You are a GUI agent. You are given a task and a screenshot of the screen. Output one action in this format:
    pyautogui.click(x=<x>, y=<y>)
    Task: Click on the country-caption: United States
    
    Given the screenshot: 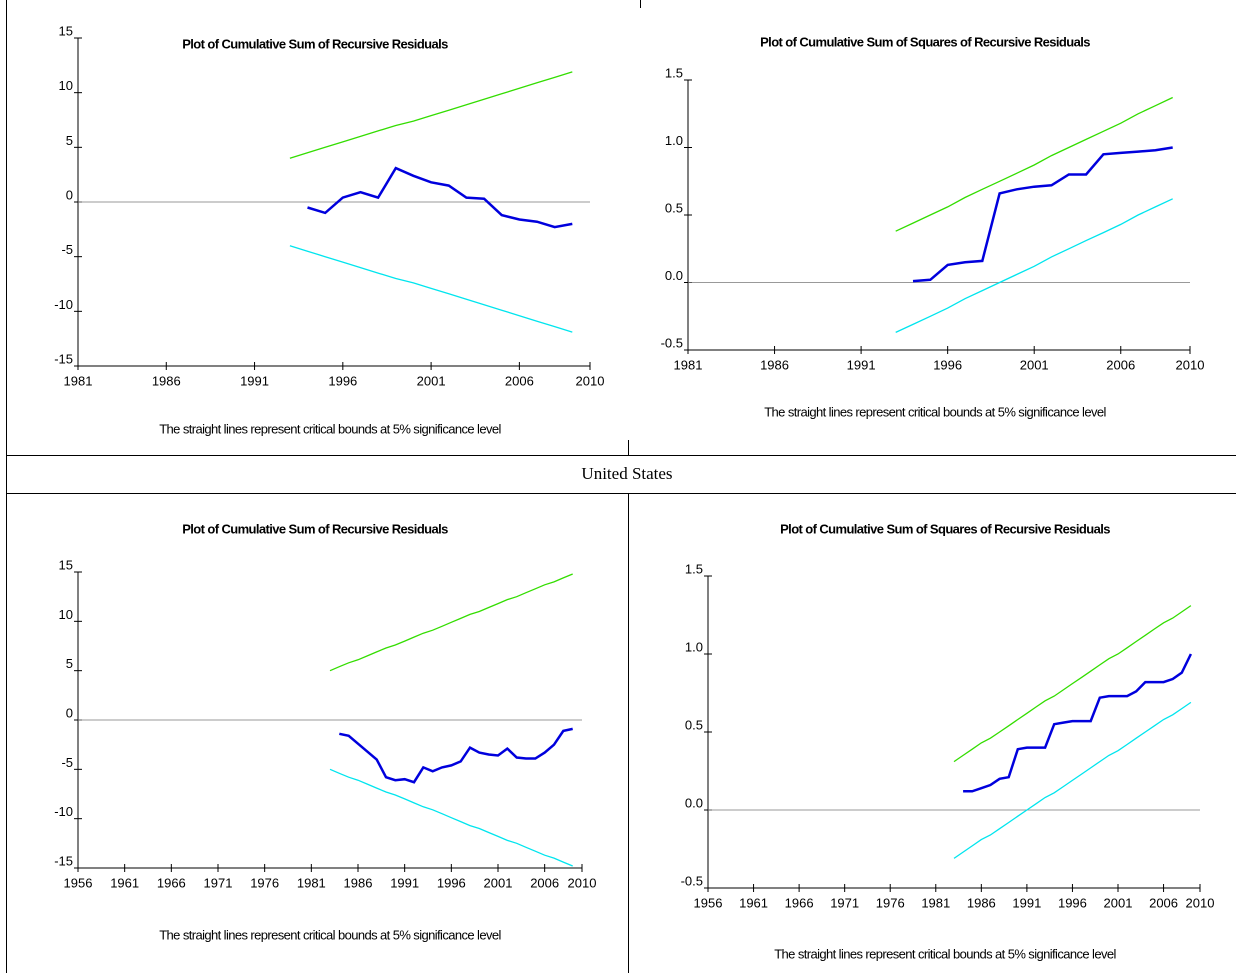 What is the action you would take?
    pyautogui.click(x=626, y=473)
    